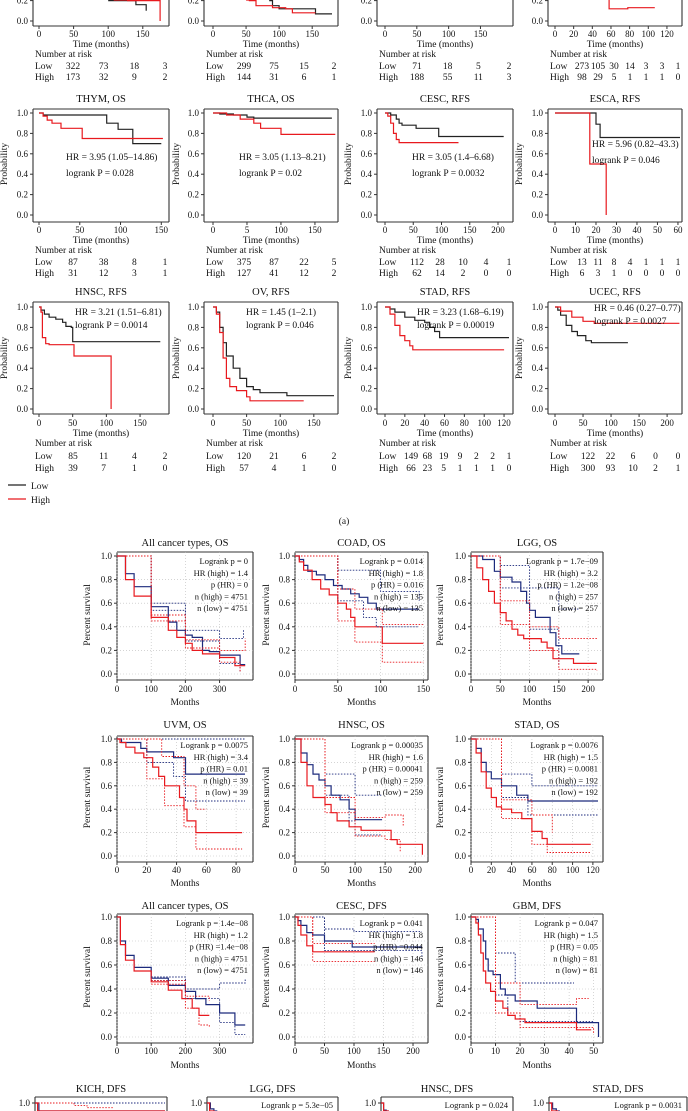  What do you see at coordinates (73, 263) in the screenshot?
I see `risk-count: 87` at bounding box center [73, 263].